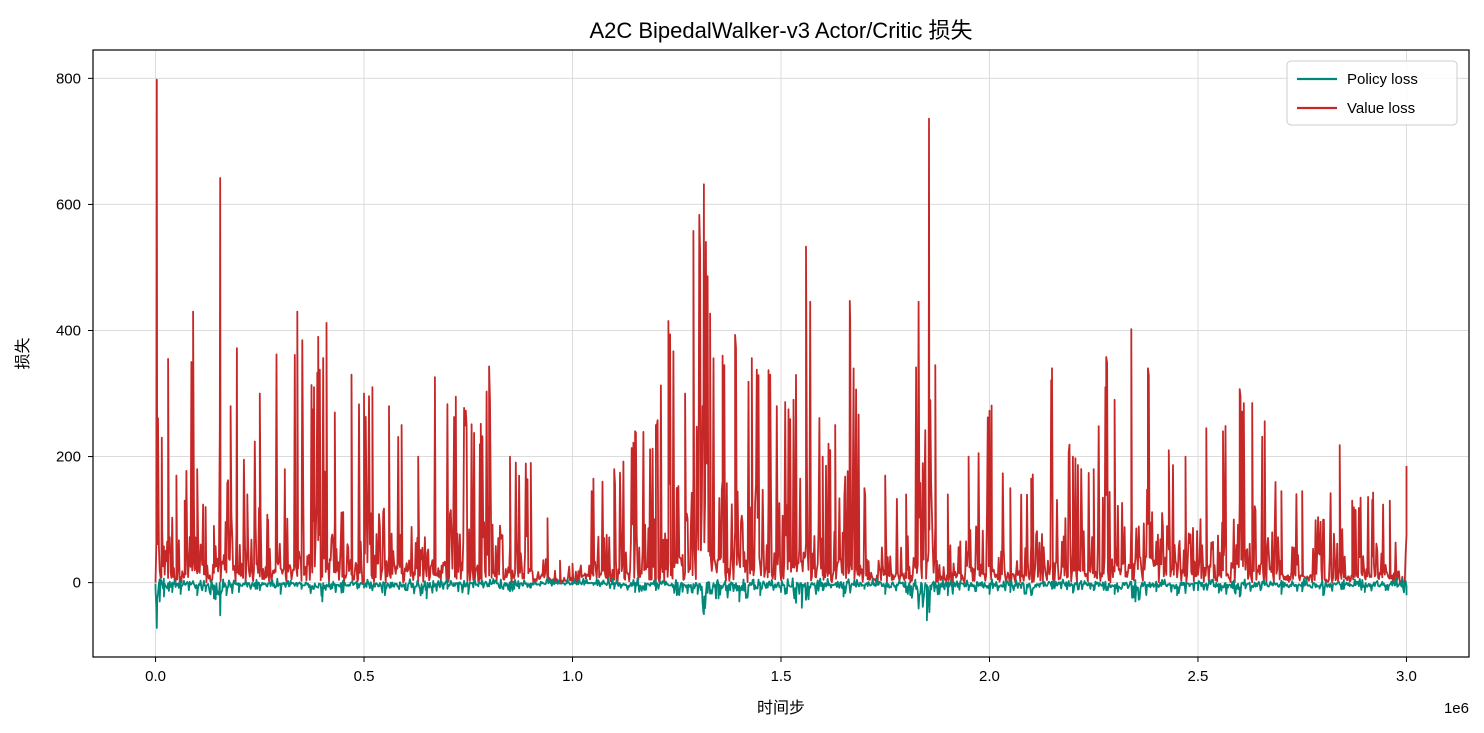  I want to click on x-tick-label: 1.5, so click(781, 676).